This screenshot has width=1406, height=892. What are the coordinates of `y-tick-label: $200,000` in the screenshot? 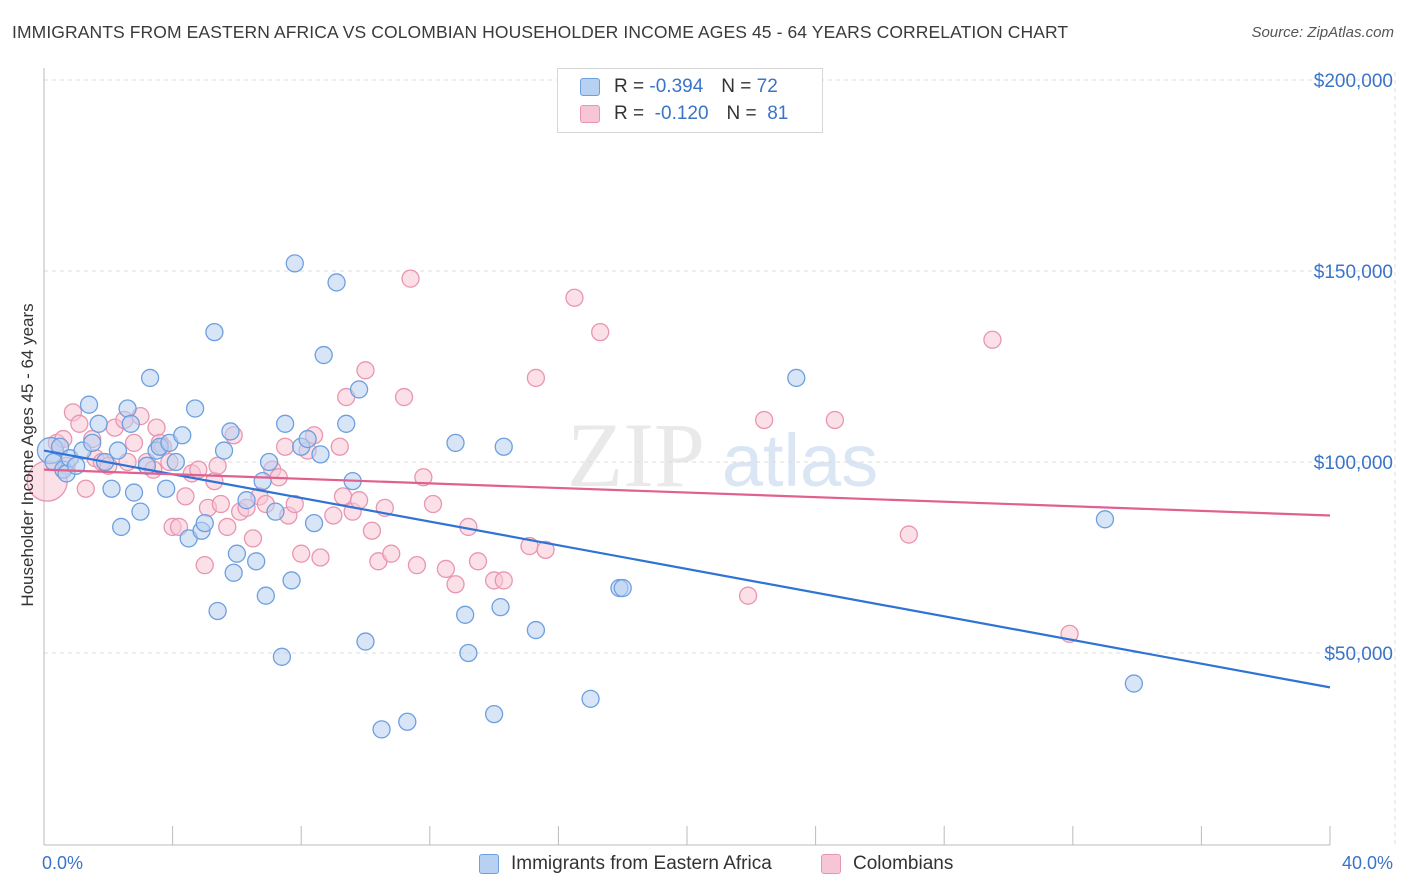 It's located at (1353, 81).